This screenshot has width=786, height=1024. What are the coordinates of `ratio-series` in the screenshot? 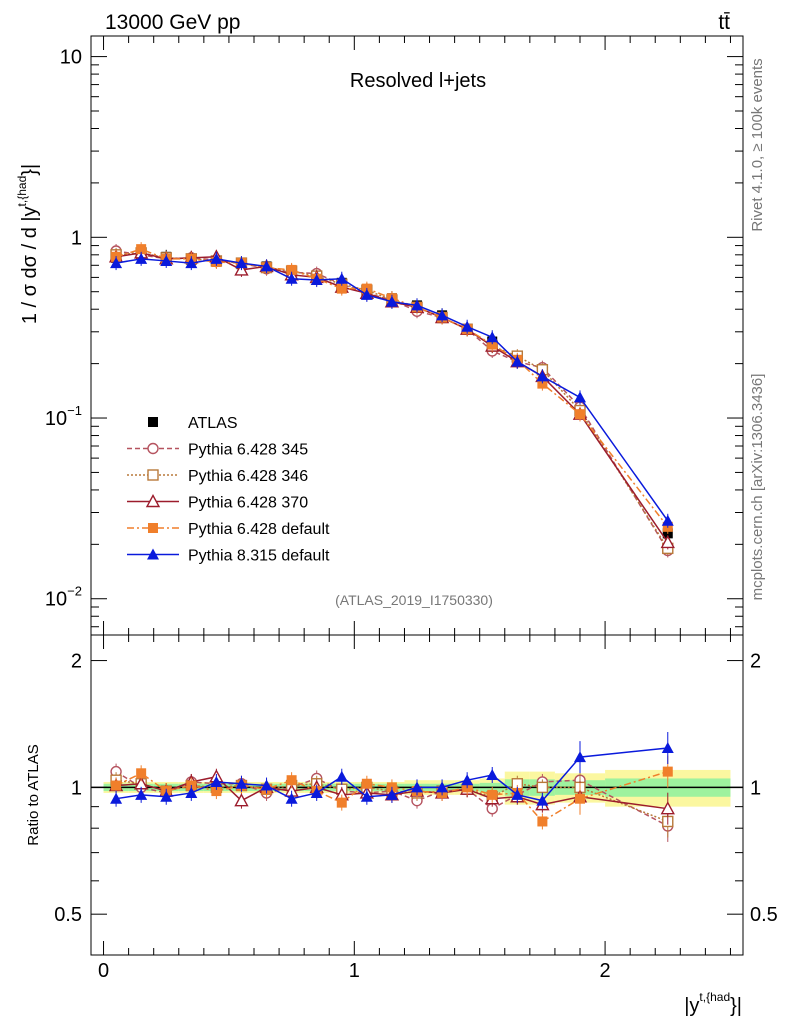 It's located at (391, 787).